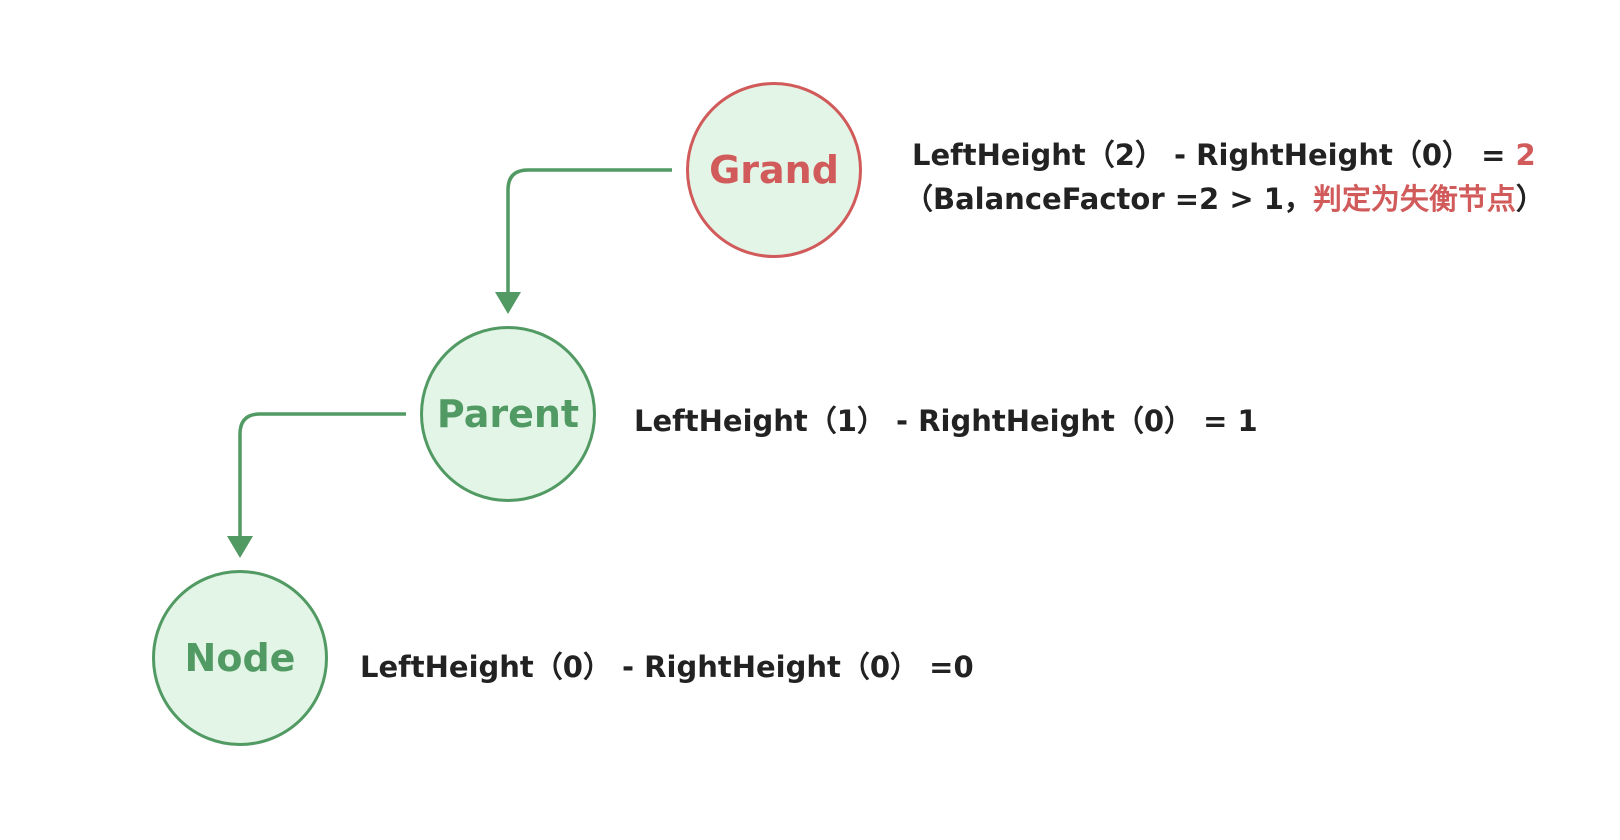 This screenshot has height=840, width=1620. I want to click on arrowhead-node, so click(240, 547).